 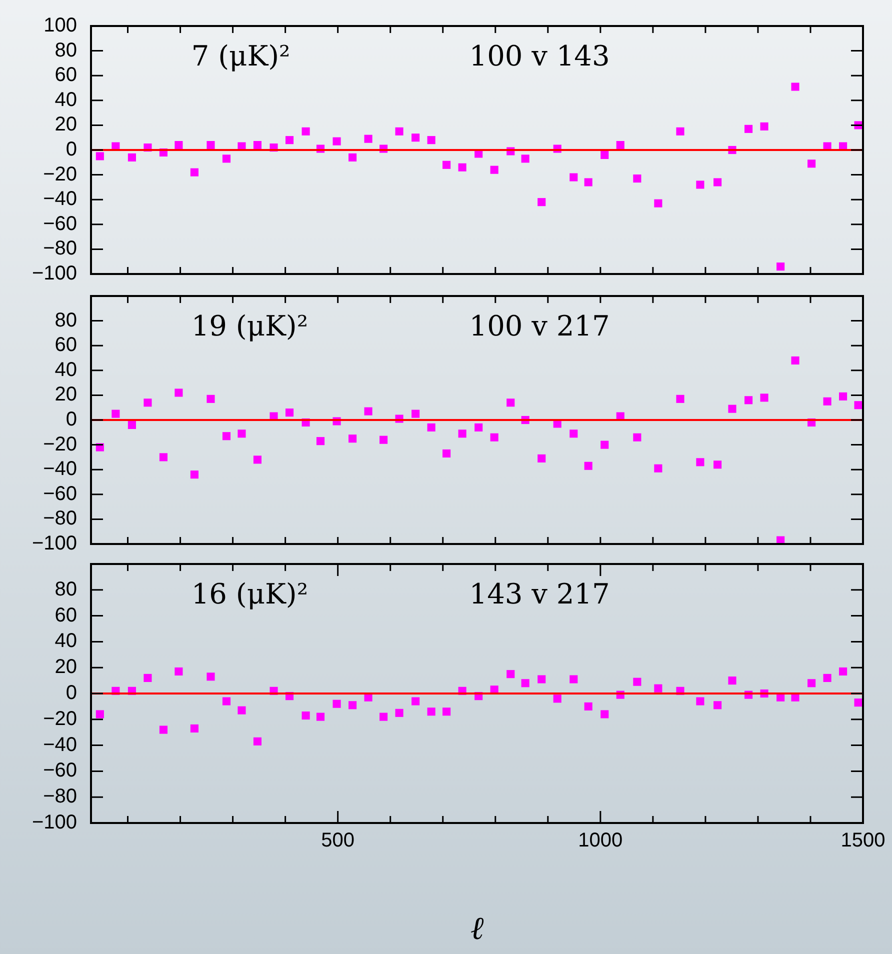 I want to click on annotation: 100 v 217, so click(x=539, y=325).